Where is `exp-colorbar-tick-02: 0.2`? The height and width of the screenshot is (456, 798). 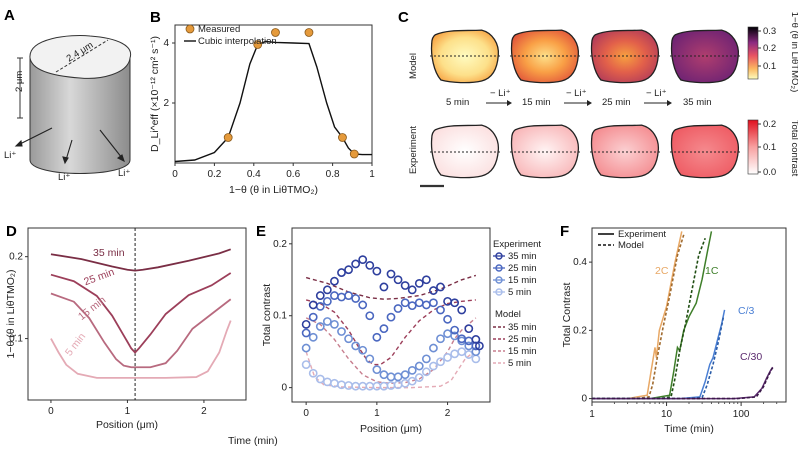 exp-colorbar-tick-02: 0.2 is located at coordinates (769, 124).